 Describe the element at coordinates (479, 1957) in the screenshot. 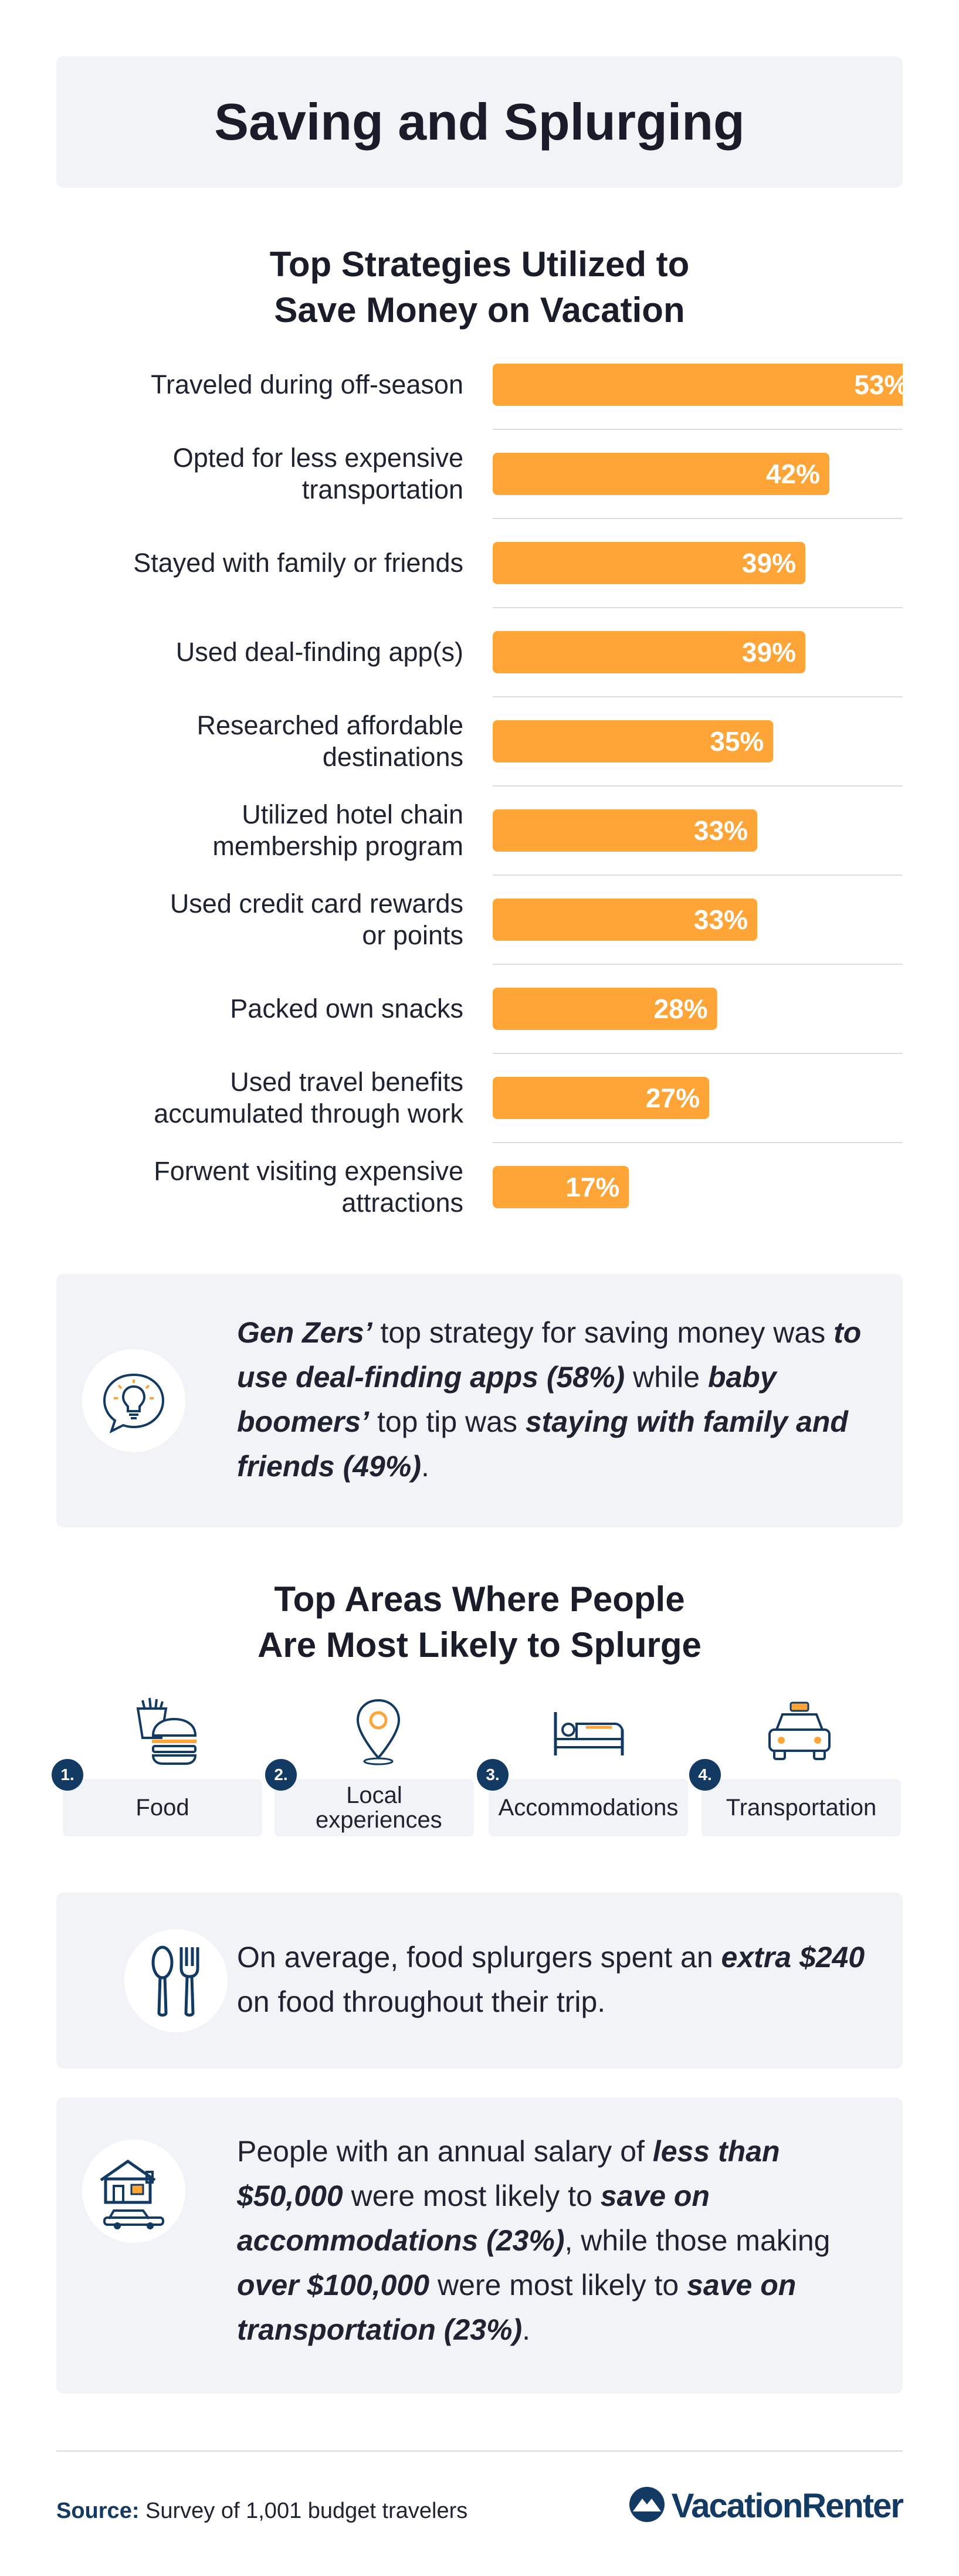

I see `food-text-run-0: On average, food splurgers spent an` at that location.